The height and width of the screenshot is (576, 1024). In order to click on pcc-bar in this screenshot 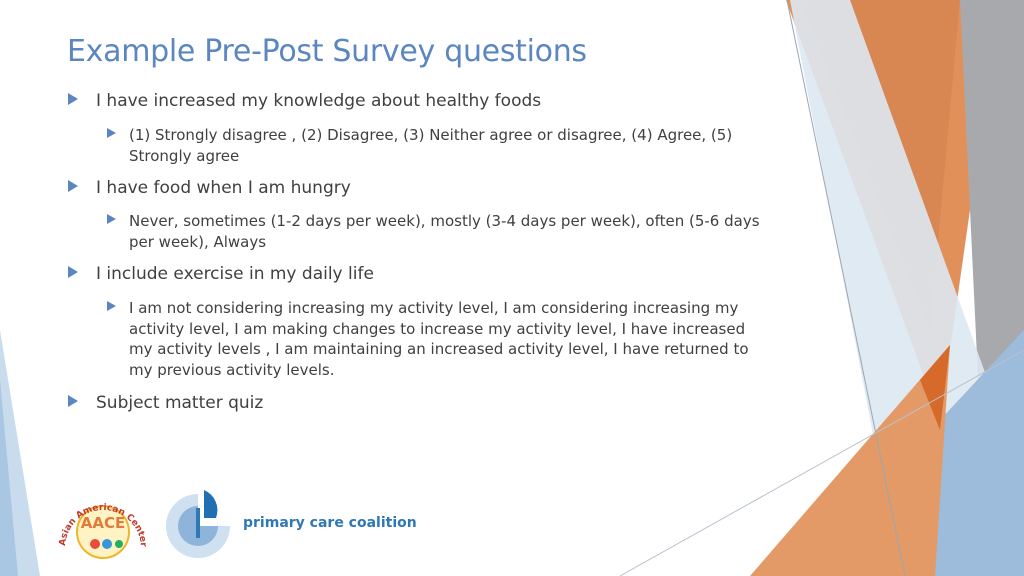, I will do `click(198, 523)`.